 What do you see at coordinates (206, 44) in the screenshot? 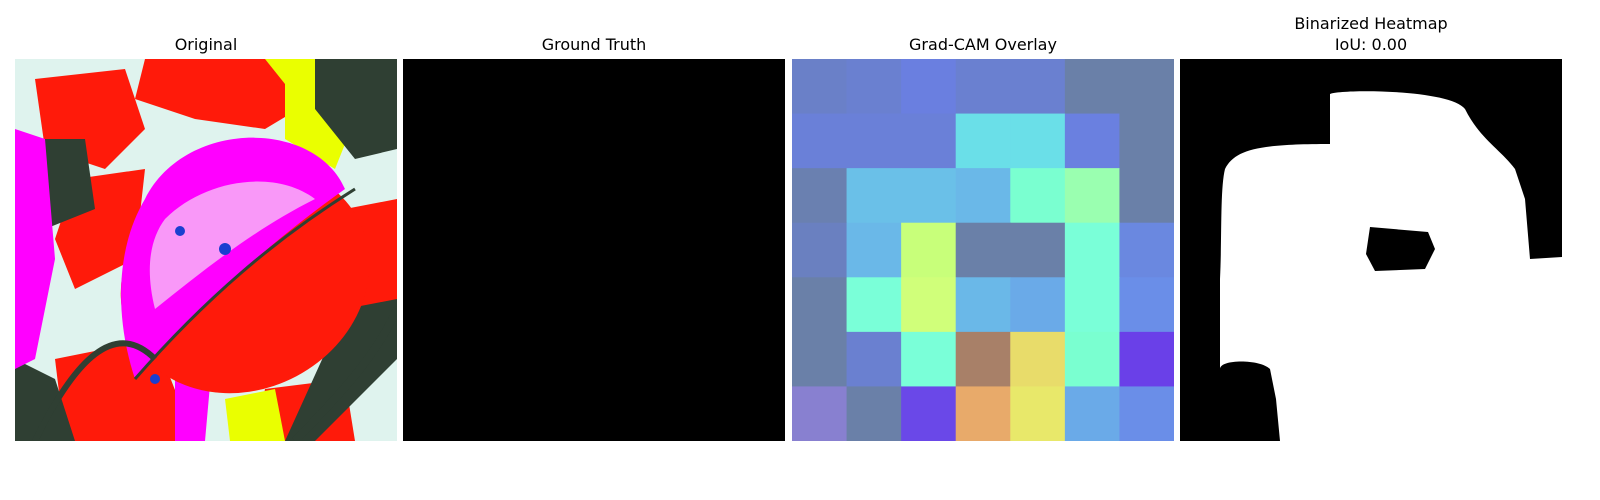
I see `panel-title: Original` at bounding box center [206, 44].